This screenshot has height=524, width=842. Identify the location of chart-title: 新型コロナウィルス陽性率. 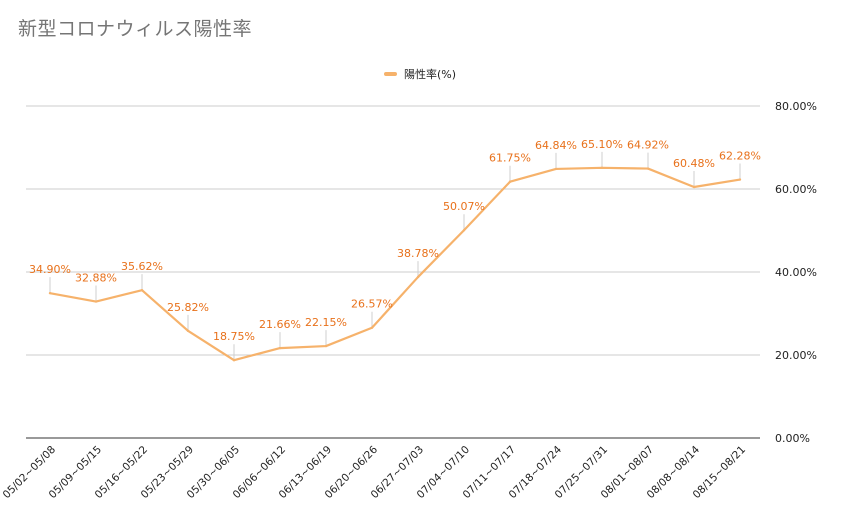
(135, 29).